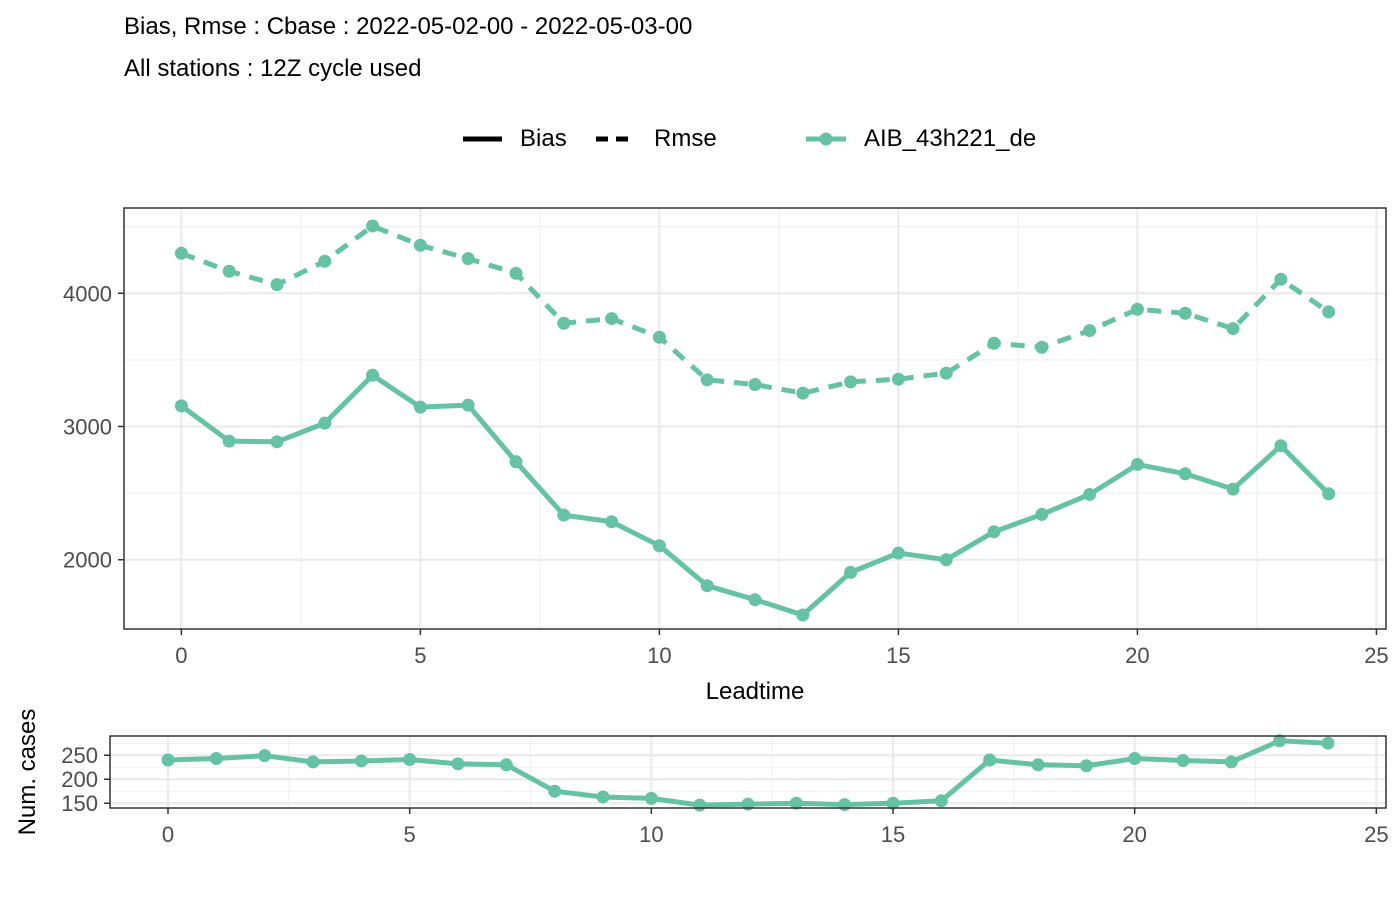  Describe the element at coordinates (27, 772) in the screenshot. I see `y-axis-title: Num. cases` at that location.